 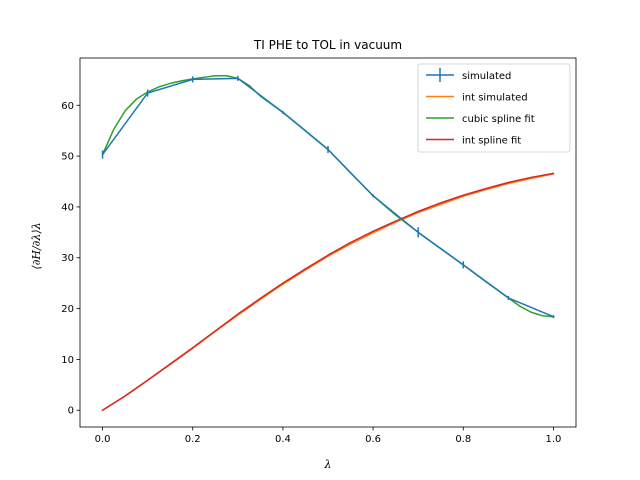 What do you see at coordinates (67, 258) in the screenshot?
I see `y-tick-label: 30` at bounding box center [67, 258].